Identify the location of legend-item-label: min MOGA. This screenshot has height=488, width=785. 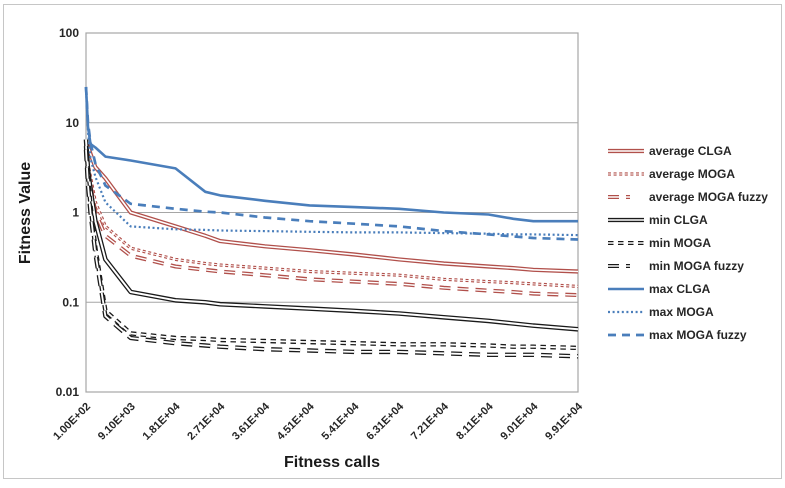
(680, 242).